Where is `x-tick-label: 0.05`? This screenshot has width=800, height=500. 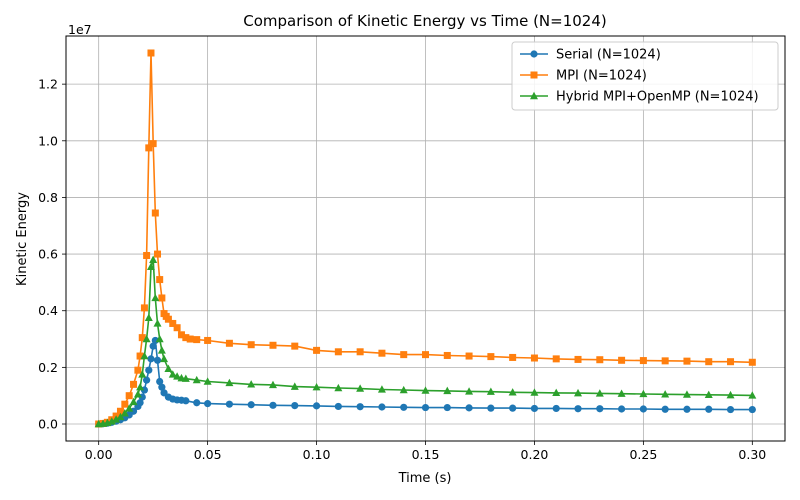 x-tick-label: 0.05 is located at coordinates (208, 454).